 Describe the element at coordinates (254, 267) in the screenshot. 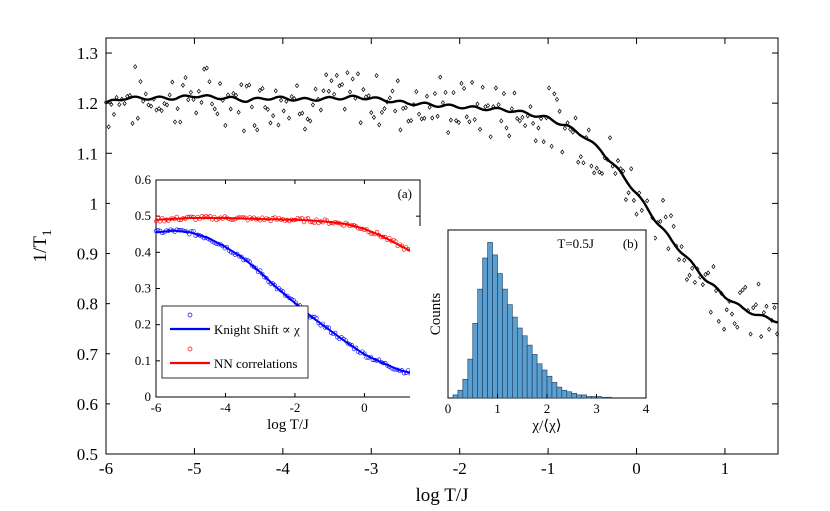

I see `knight-shift-marker` at that location.